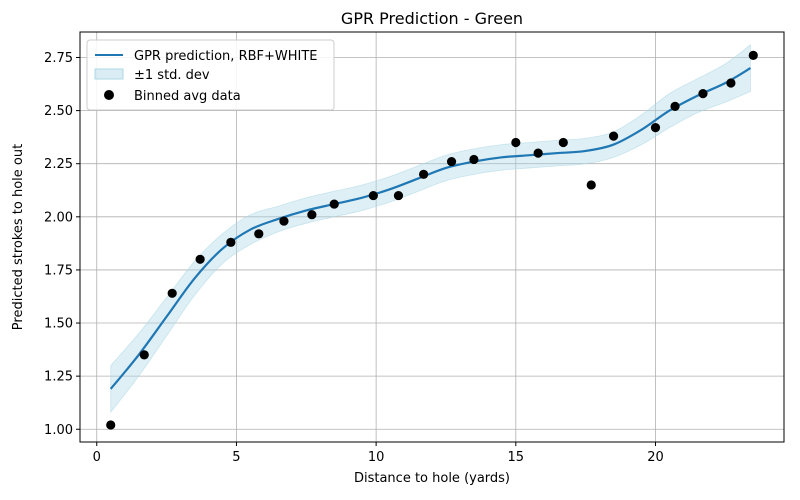 Image resolution: width=800 pixels, height=500 pixels. Describe the element at coordinates (236, 457) in the screenshot. I see `x-tick-label: 5` at that location.